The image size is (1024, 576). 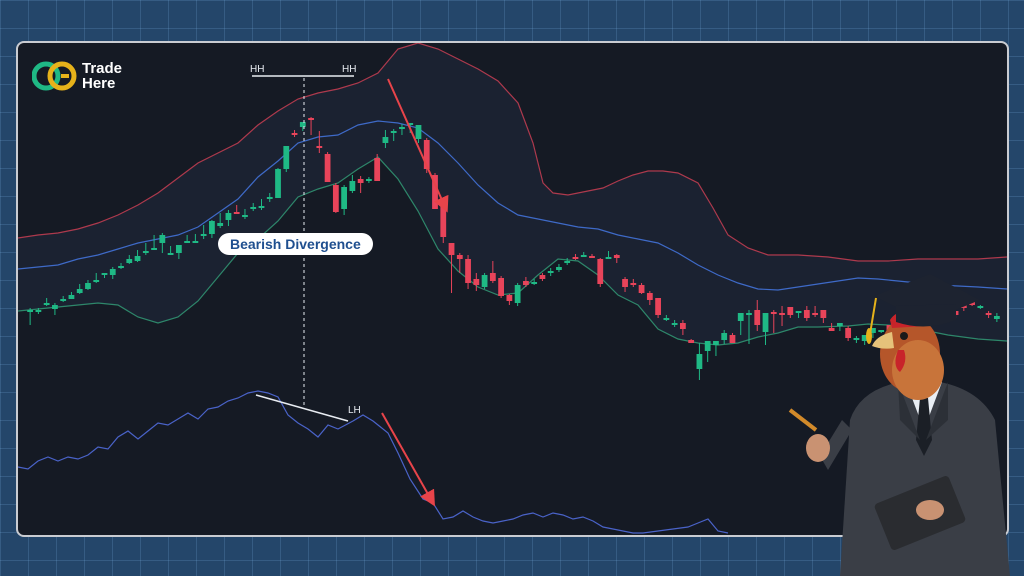 I want to click on trade-here-logo: Trade Here, so click(x=77, y=76).